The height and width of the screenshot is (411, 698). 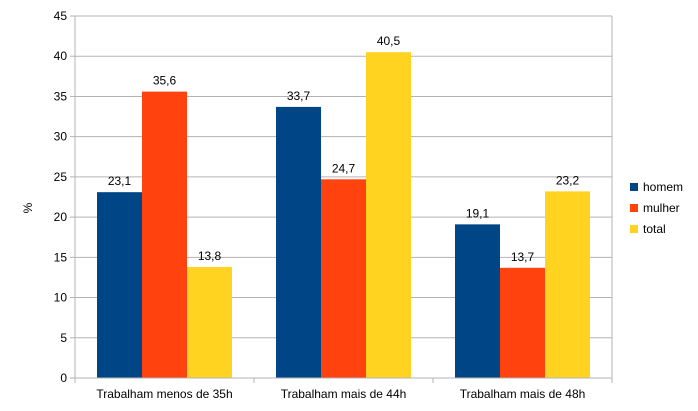 I want to click on y-tick-label: 45, so click(x=61, y=16).